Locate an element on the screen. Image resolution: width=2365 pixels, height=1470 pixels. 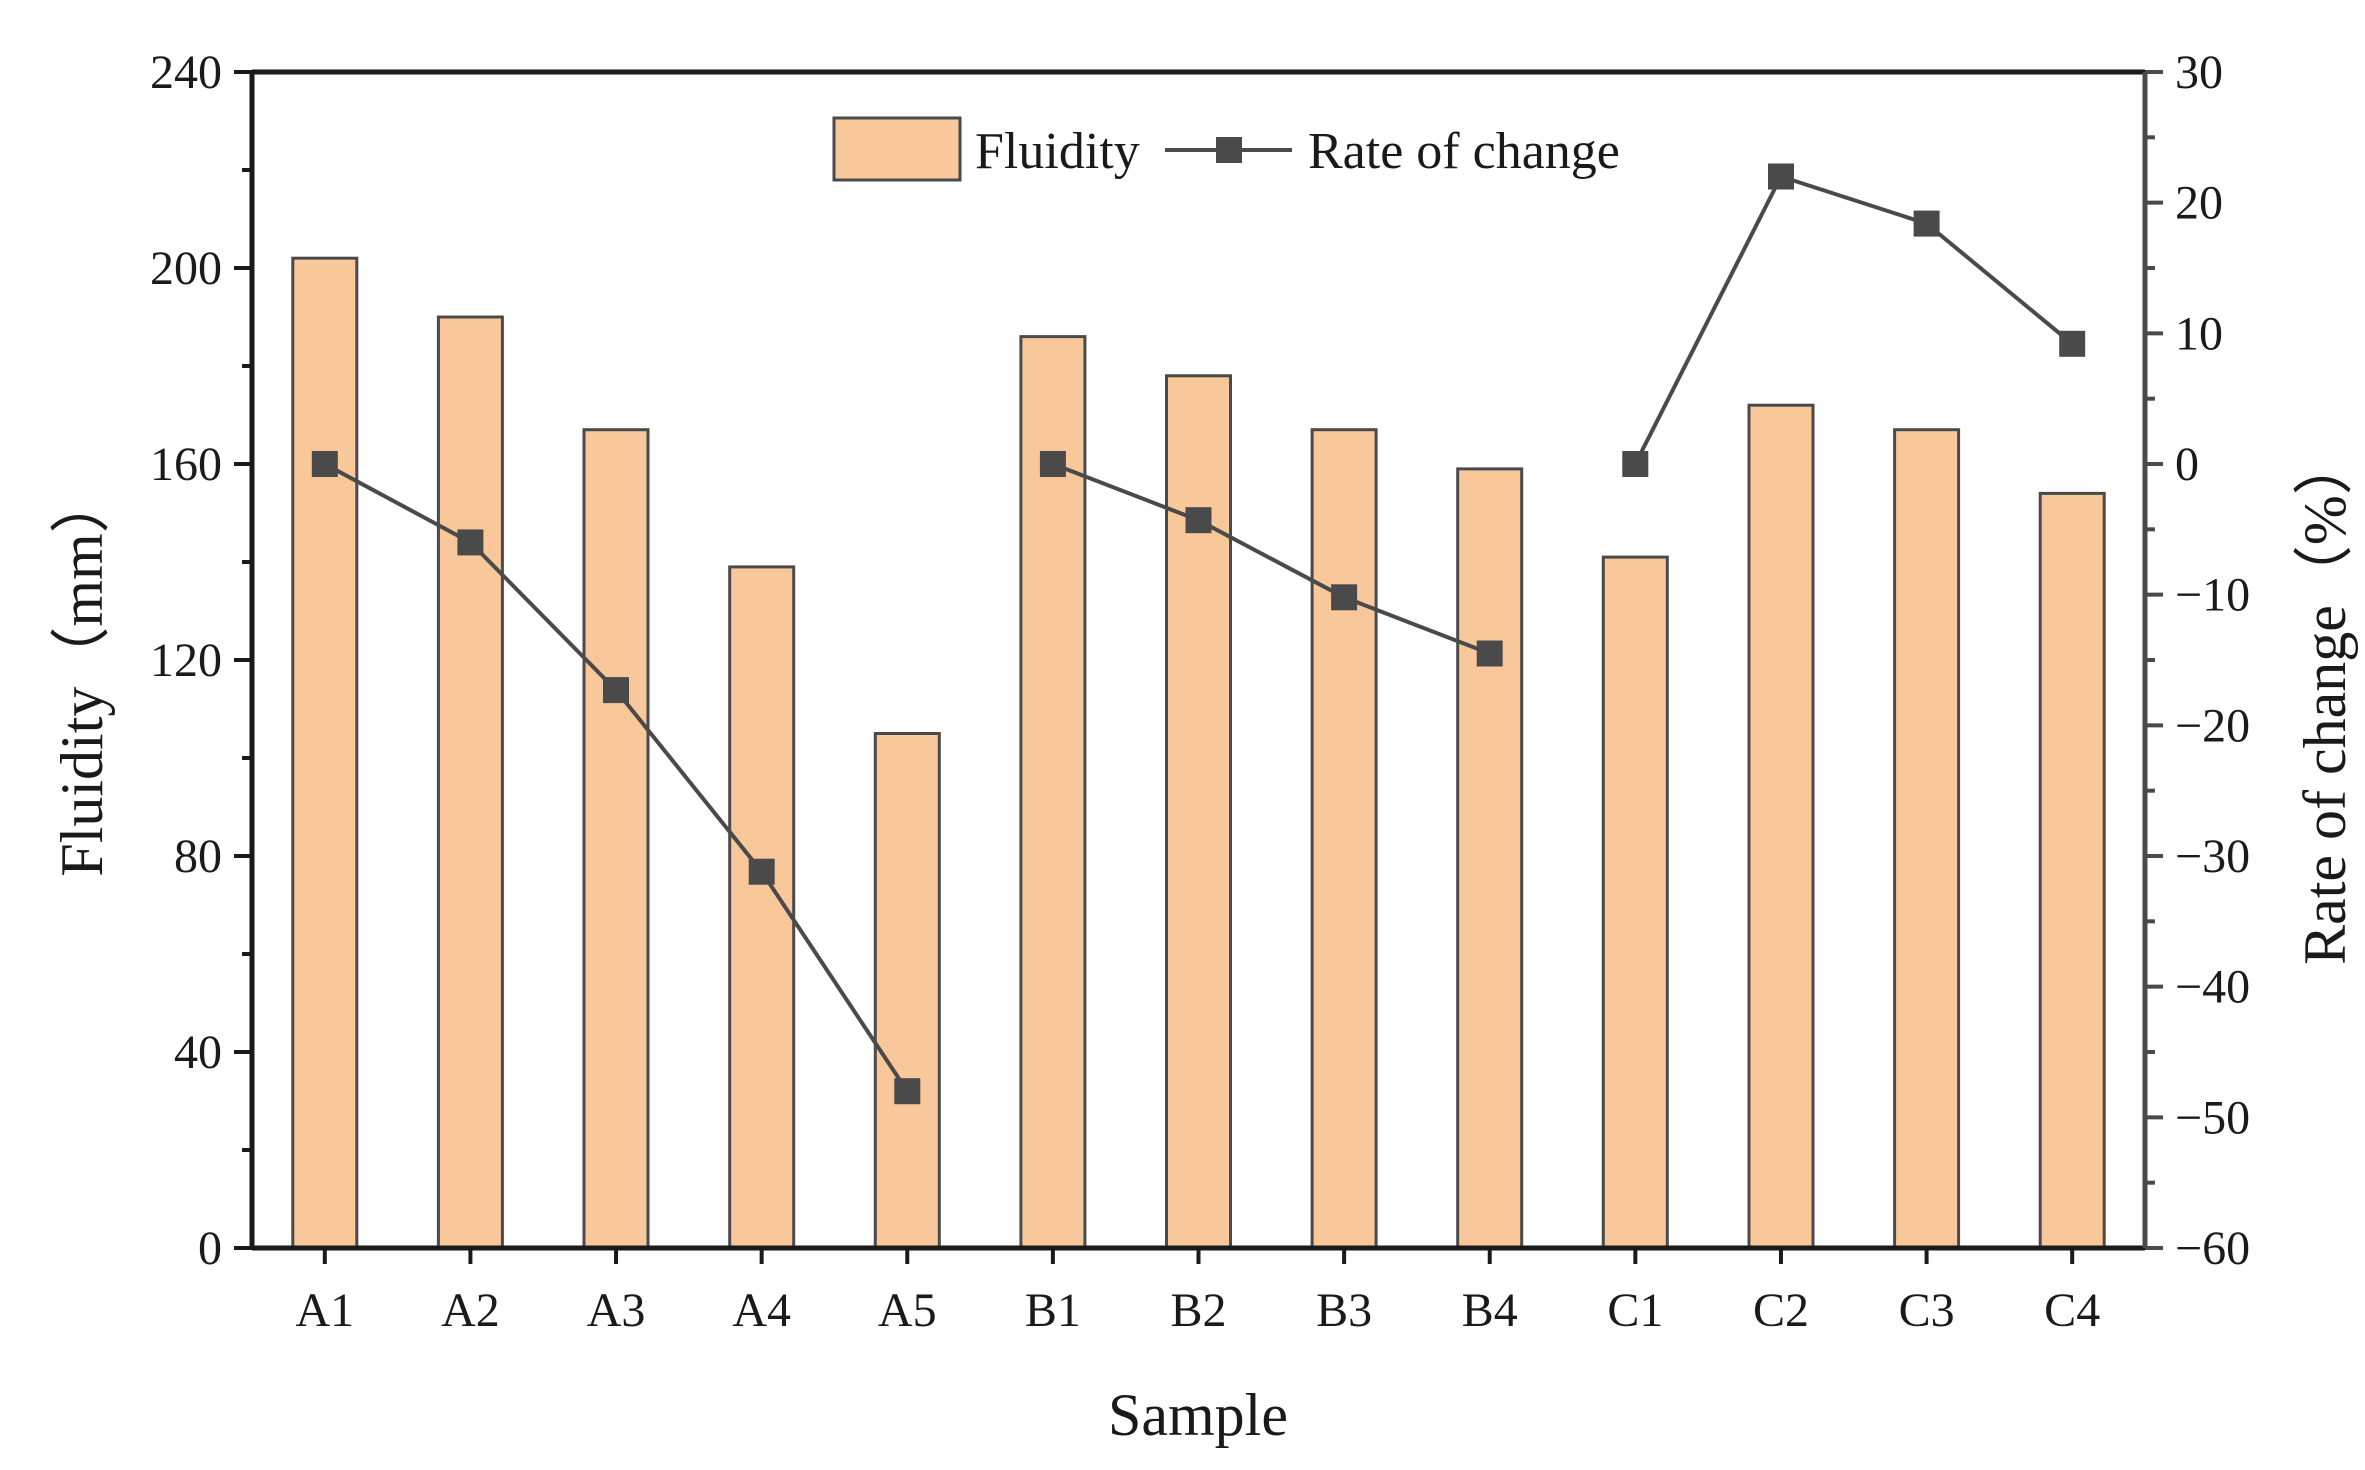
legend: Fluidity Rate of change is located at coordinates (1226, 149).